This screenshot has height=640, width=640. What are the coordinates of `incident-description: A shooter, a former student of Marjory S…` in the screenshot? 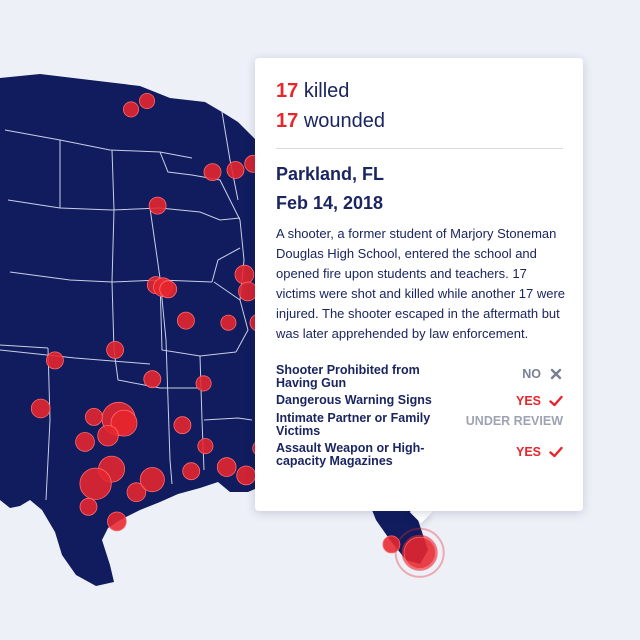 It's located at (421, 283).